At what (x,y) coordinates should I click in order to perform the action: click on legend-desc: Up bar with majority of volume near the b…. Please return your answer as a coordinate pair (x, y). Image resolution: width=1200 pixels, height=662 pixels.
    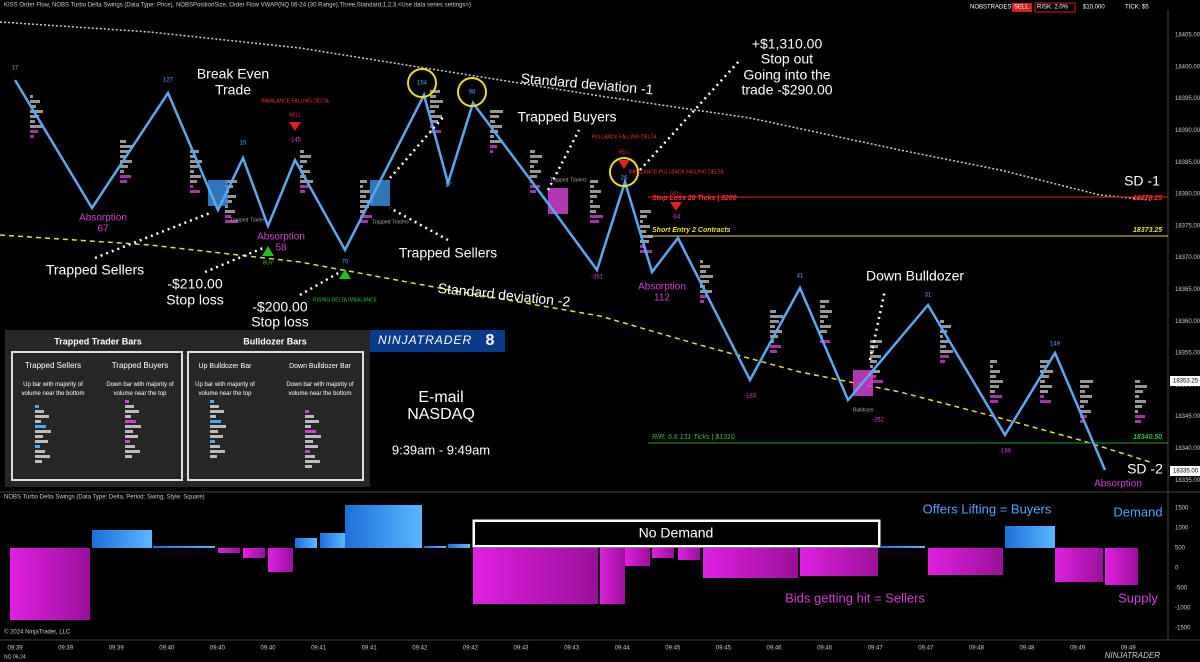
    Looking at the image, I should click on (52, 389).